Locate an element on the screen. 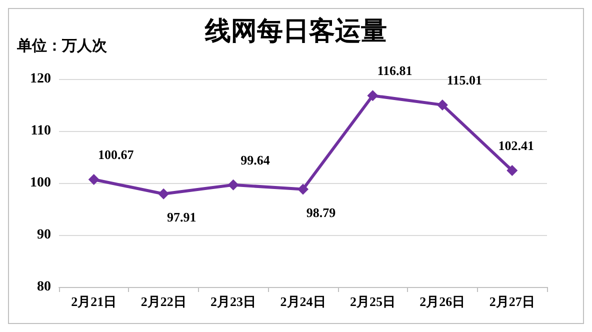 The width and height of the screenshot is (592, 332). data-label: 97.91 is located at coordinates (181, 216).